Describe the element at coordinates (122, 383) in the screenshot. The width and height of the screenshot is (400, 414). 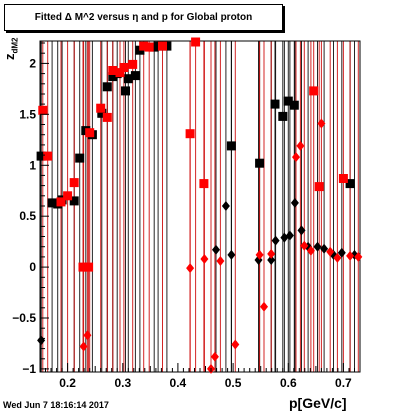
I see `x-tick-label: 0.3` at that location.